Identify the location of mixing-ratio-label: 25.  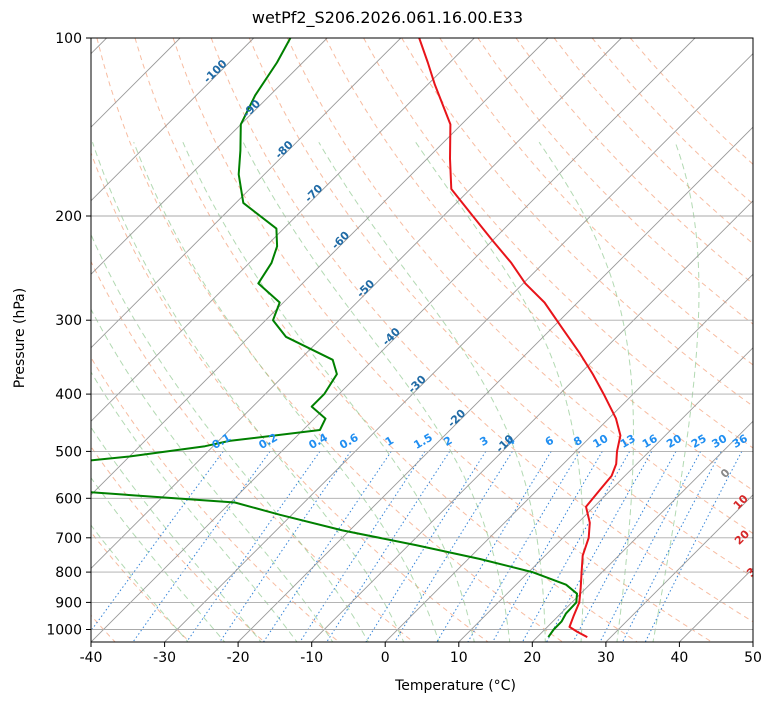
(699, 441).